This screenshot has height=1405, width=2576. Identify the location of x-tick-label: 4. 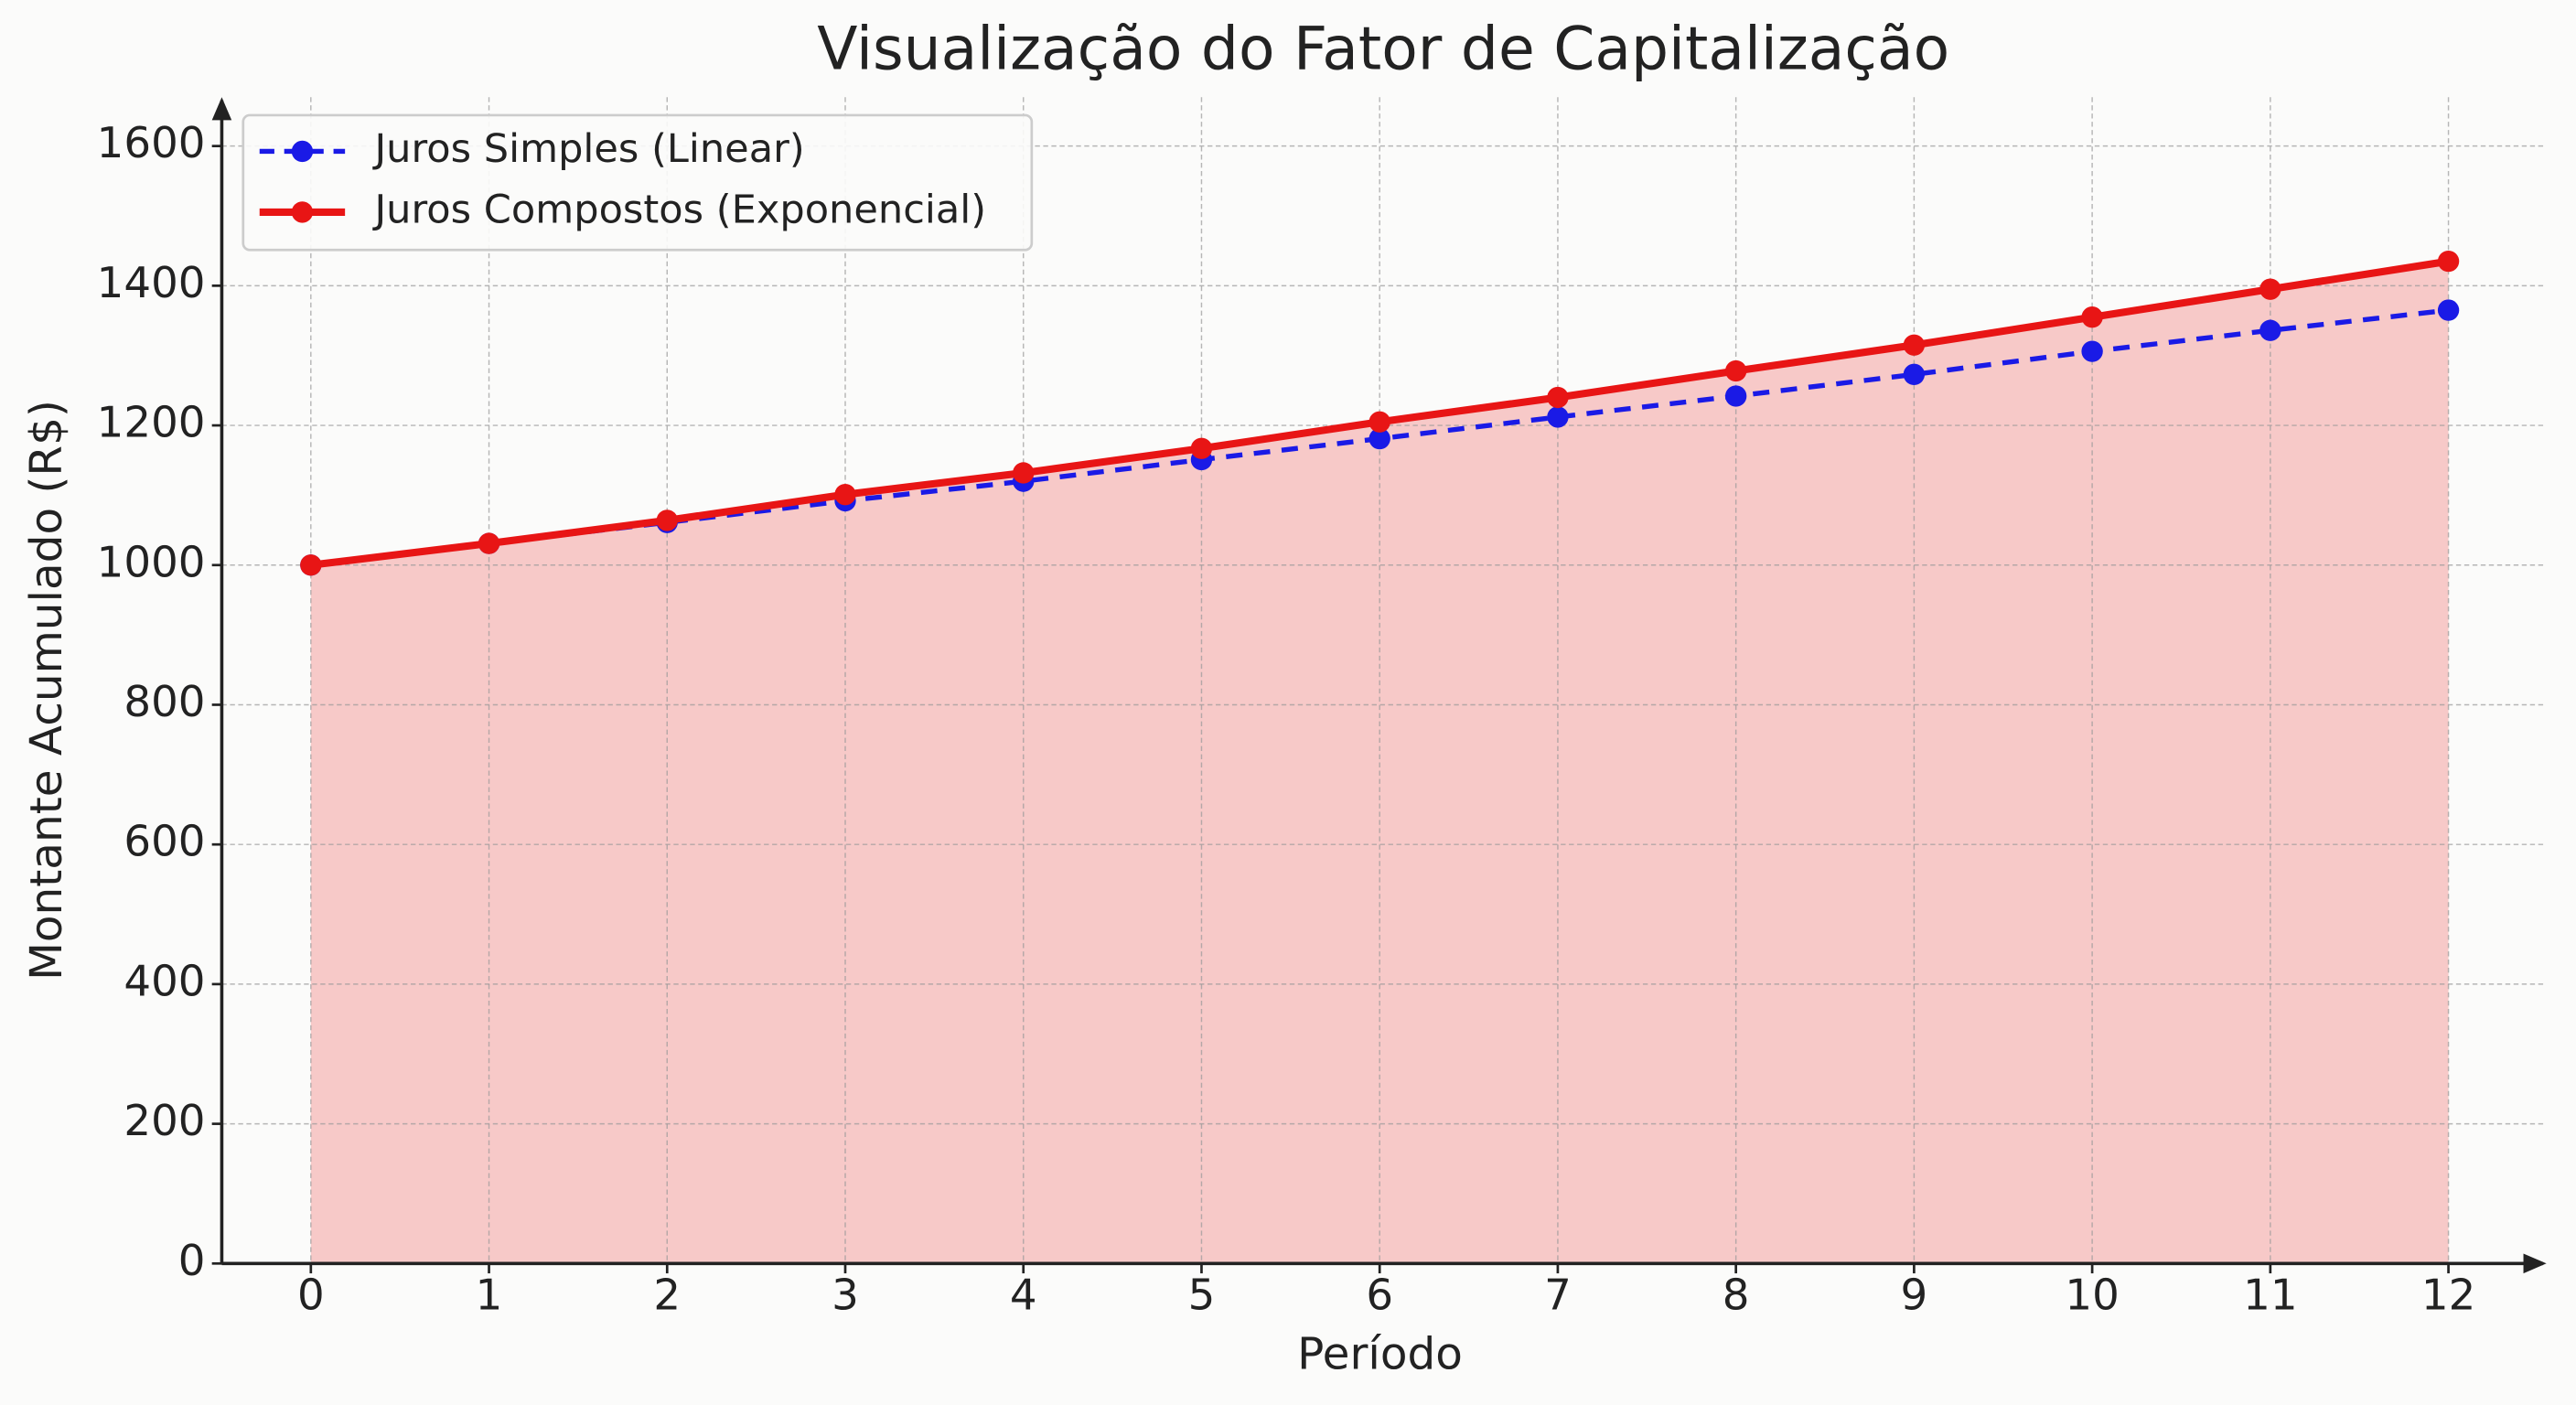
(1023, 1296).